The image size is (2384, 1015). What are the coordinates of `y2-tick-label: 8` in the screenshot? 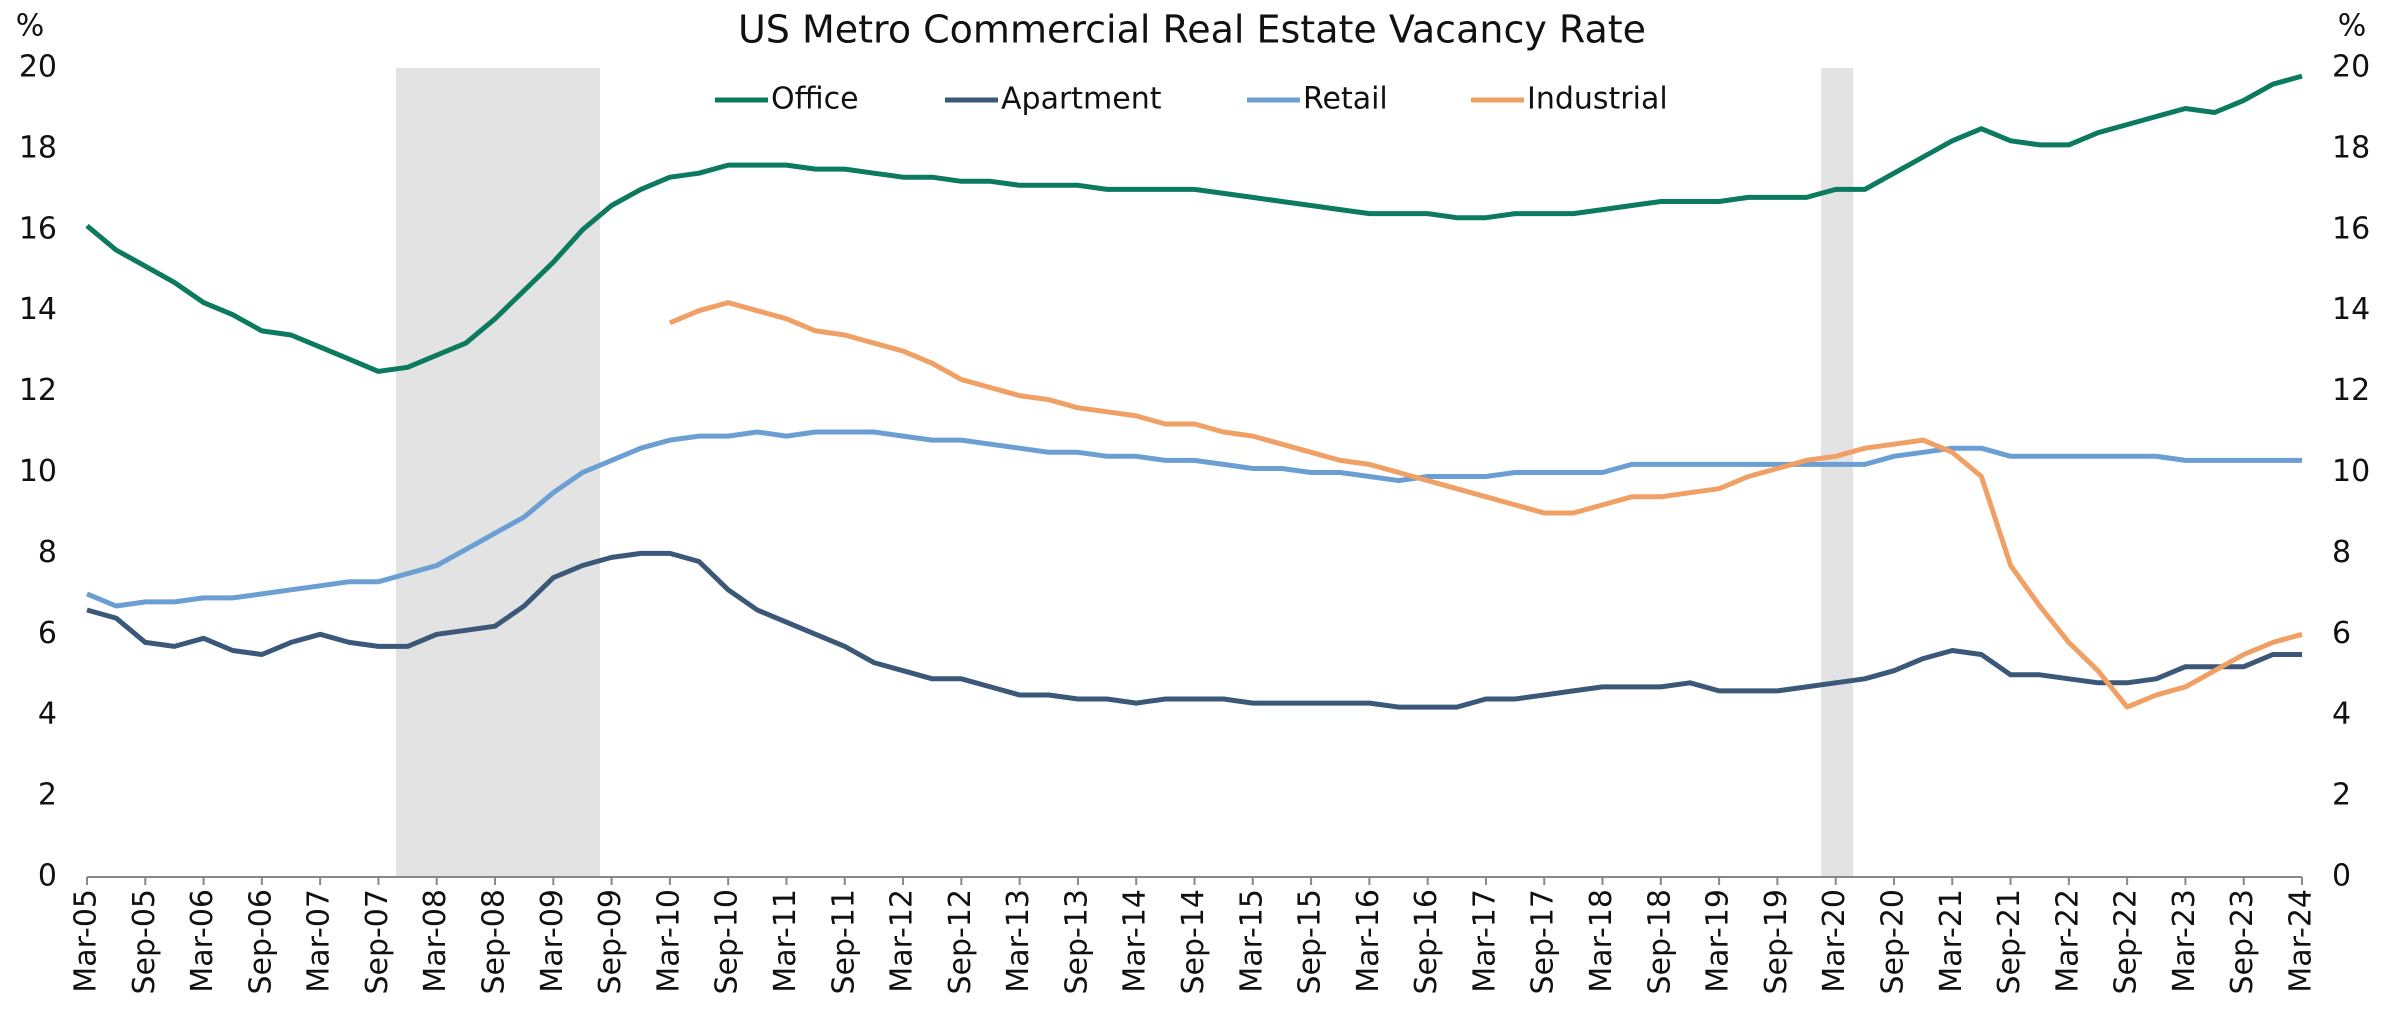 It's located at (2341, 552).